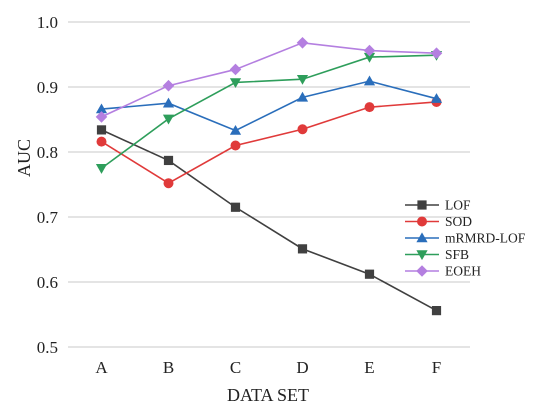 The width and height of the screenshot is (550, 411). Describe the element at coordinates (369, 367) in the screenshot. I see `x-tick-label: E` at that location.